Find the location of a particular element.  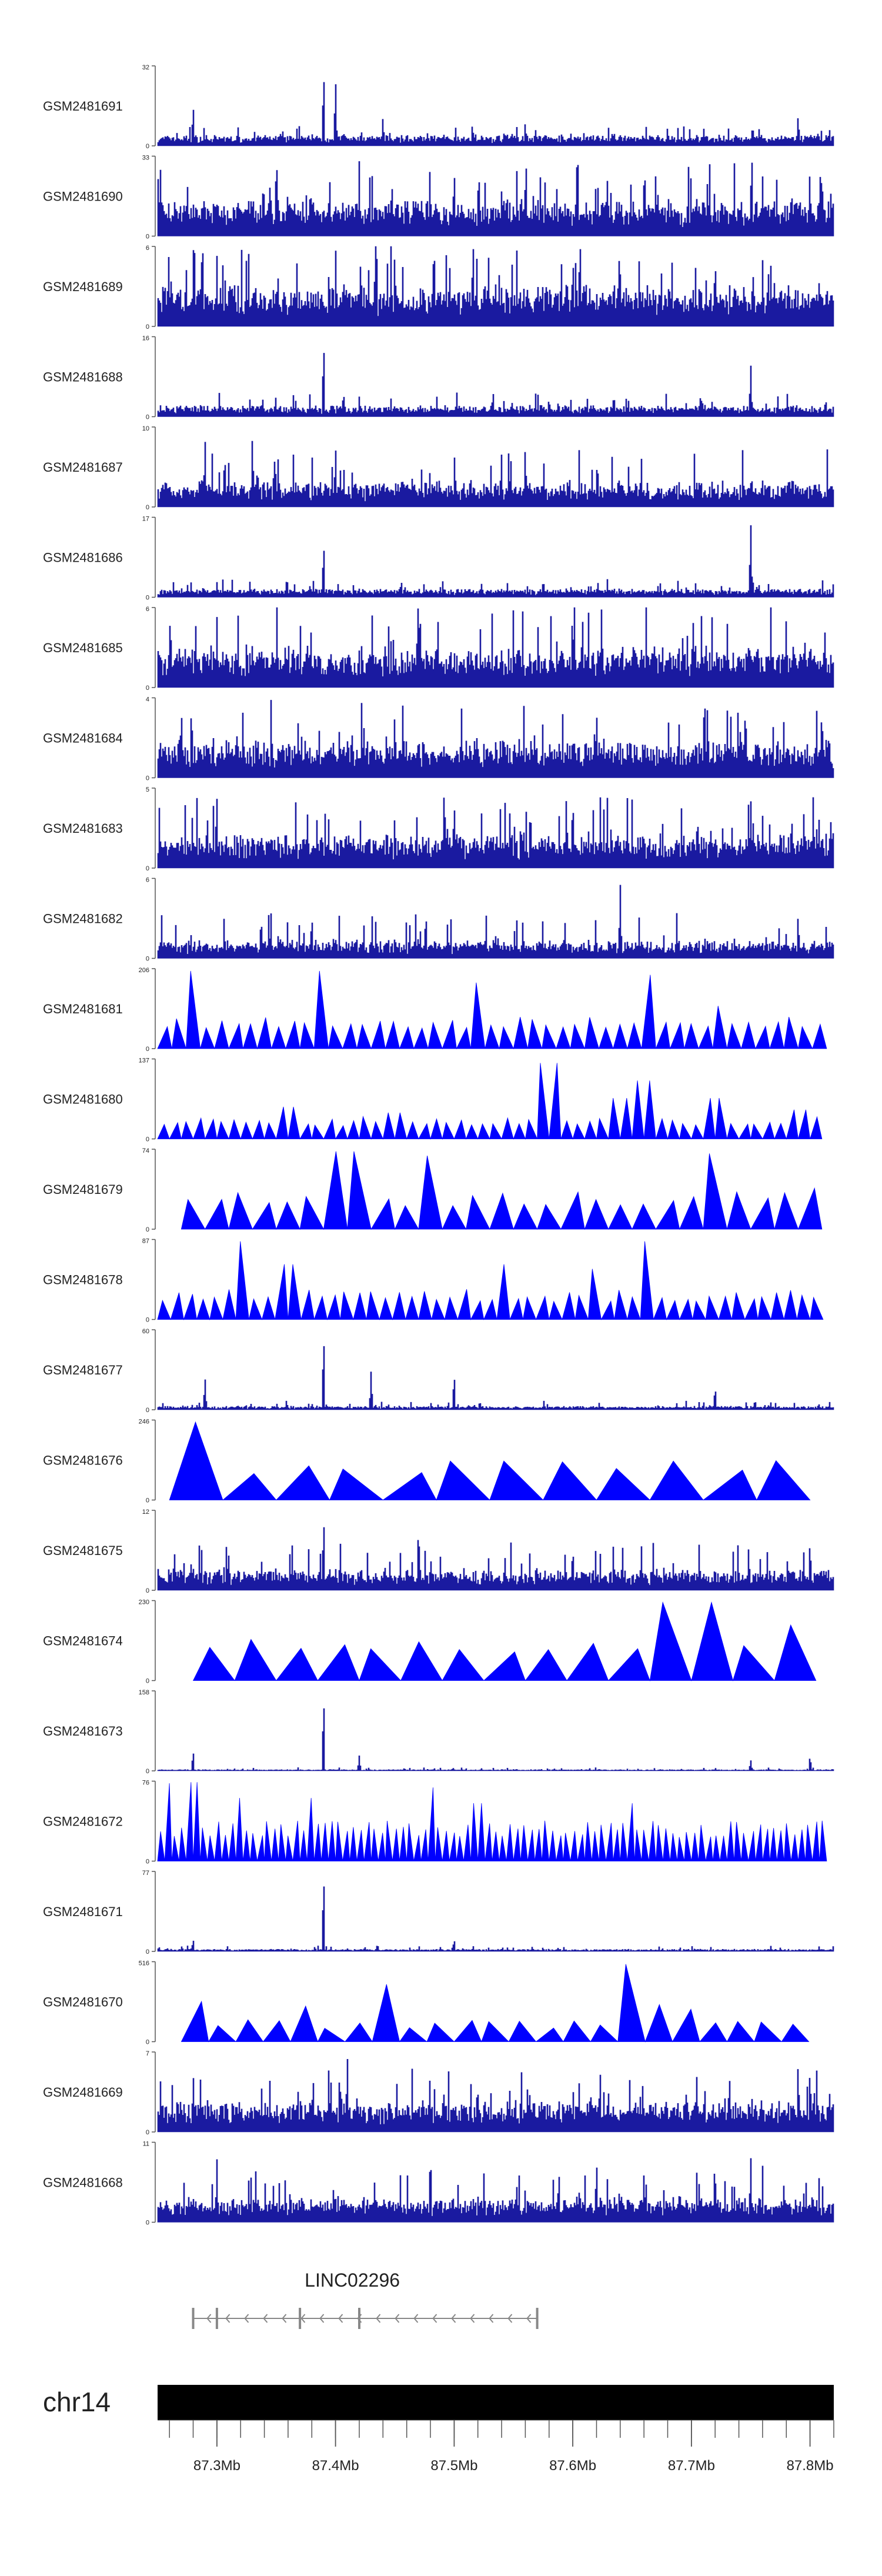

gene-model is located at coordinates (365, 2318).